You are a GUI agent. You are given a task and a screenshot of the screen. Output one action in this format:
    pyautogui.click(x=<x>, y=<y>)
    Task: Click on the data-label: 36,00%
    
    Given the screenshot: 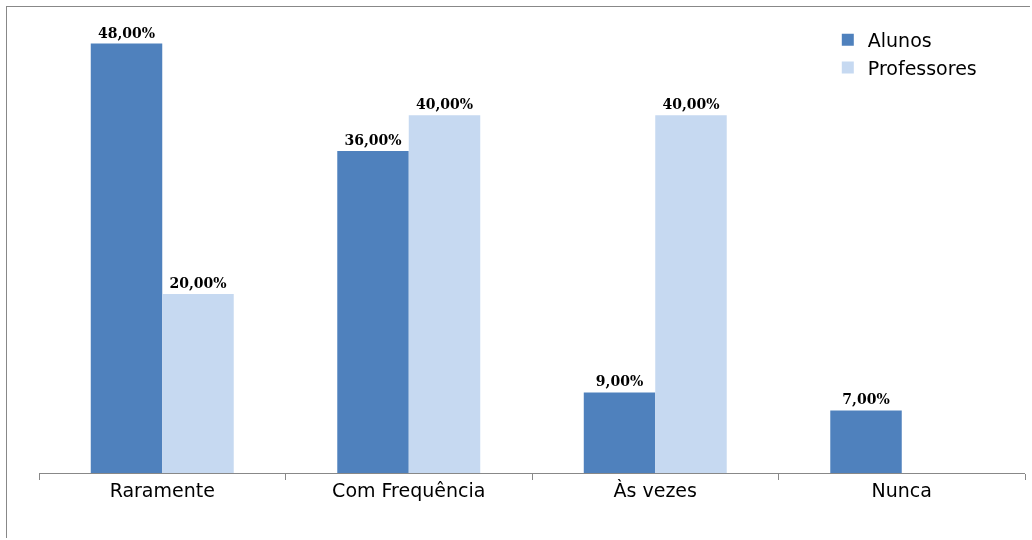 What is the action you would take?
    pyautogui.click(x=373, y=139)
    